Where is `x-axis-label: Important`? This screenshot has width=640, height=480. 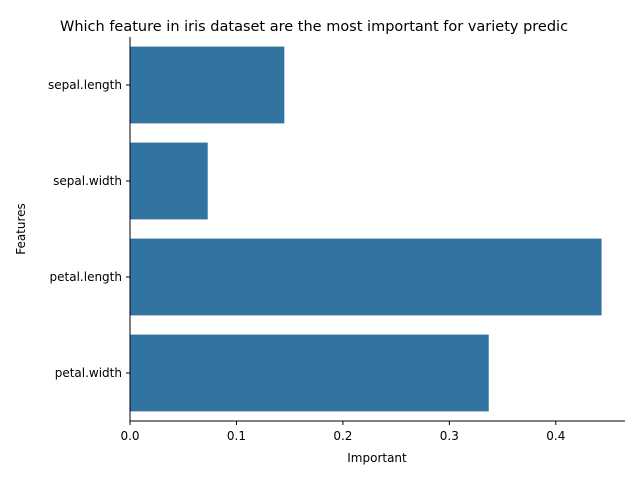 x-axis-label: Important is located at coordinates (377, 458).